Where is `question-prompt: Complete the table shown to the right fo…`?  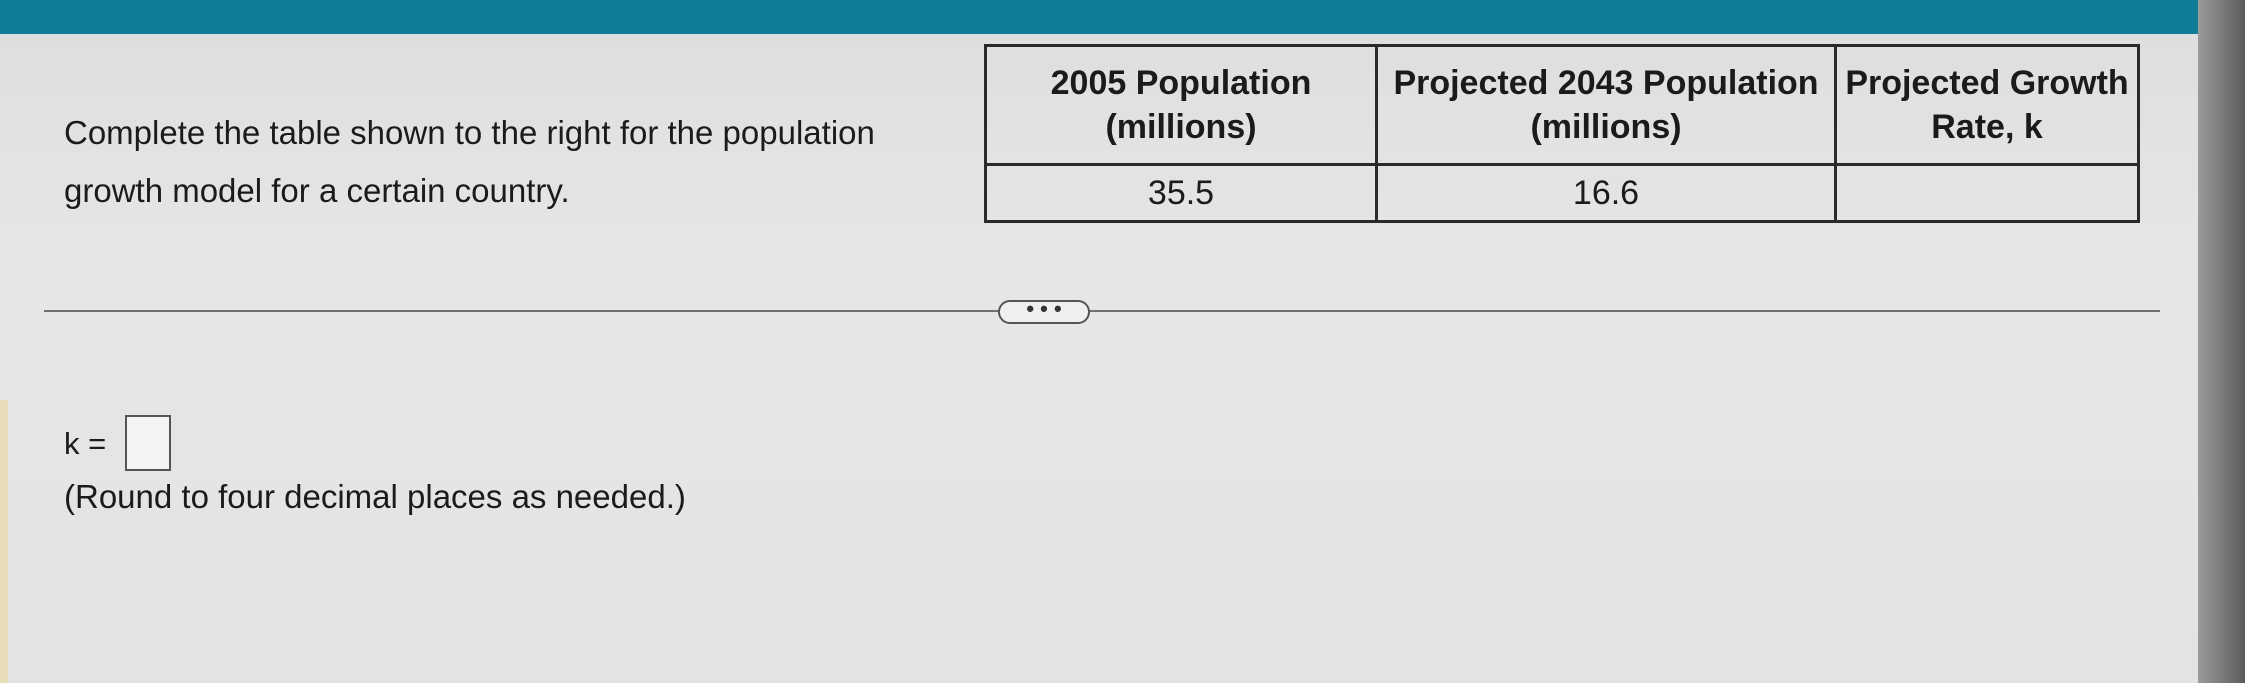 question-prompt: Complete the table shown to the right fo… is located at coordinates (469, 161).